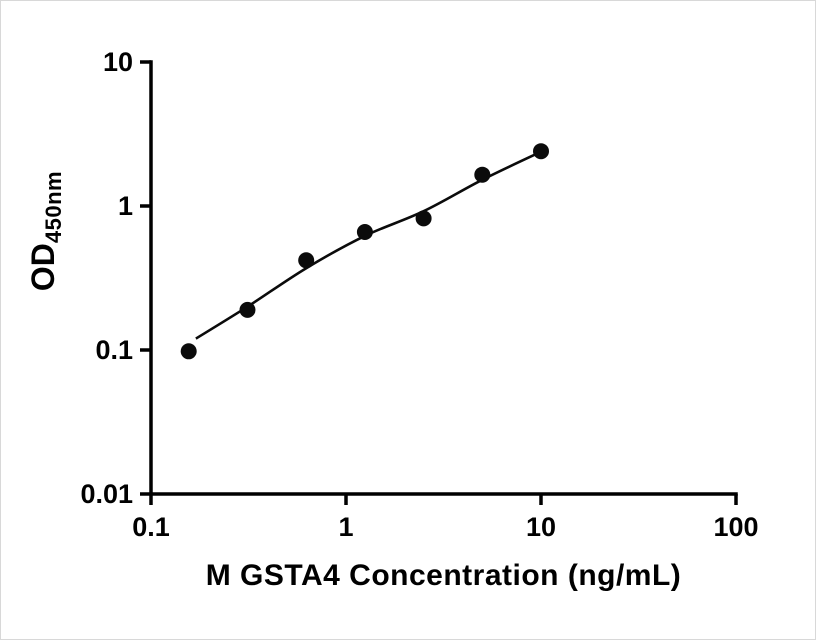  Describe the element at coordinates (345, 527) in the screenshot. I see `x-tick-label: 1` at that location.